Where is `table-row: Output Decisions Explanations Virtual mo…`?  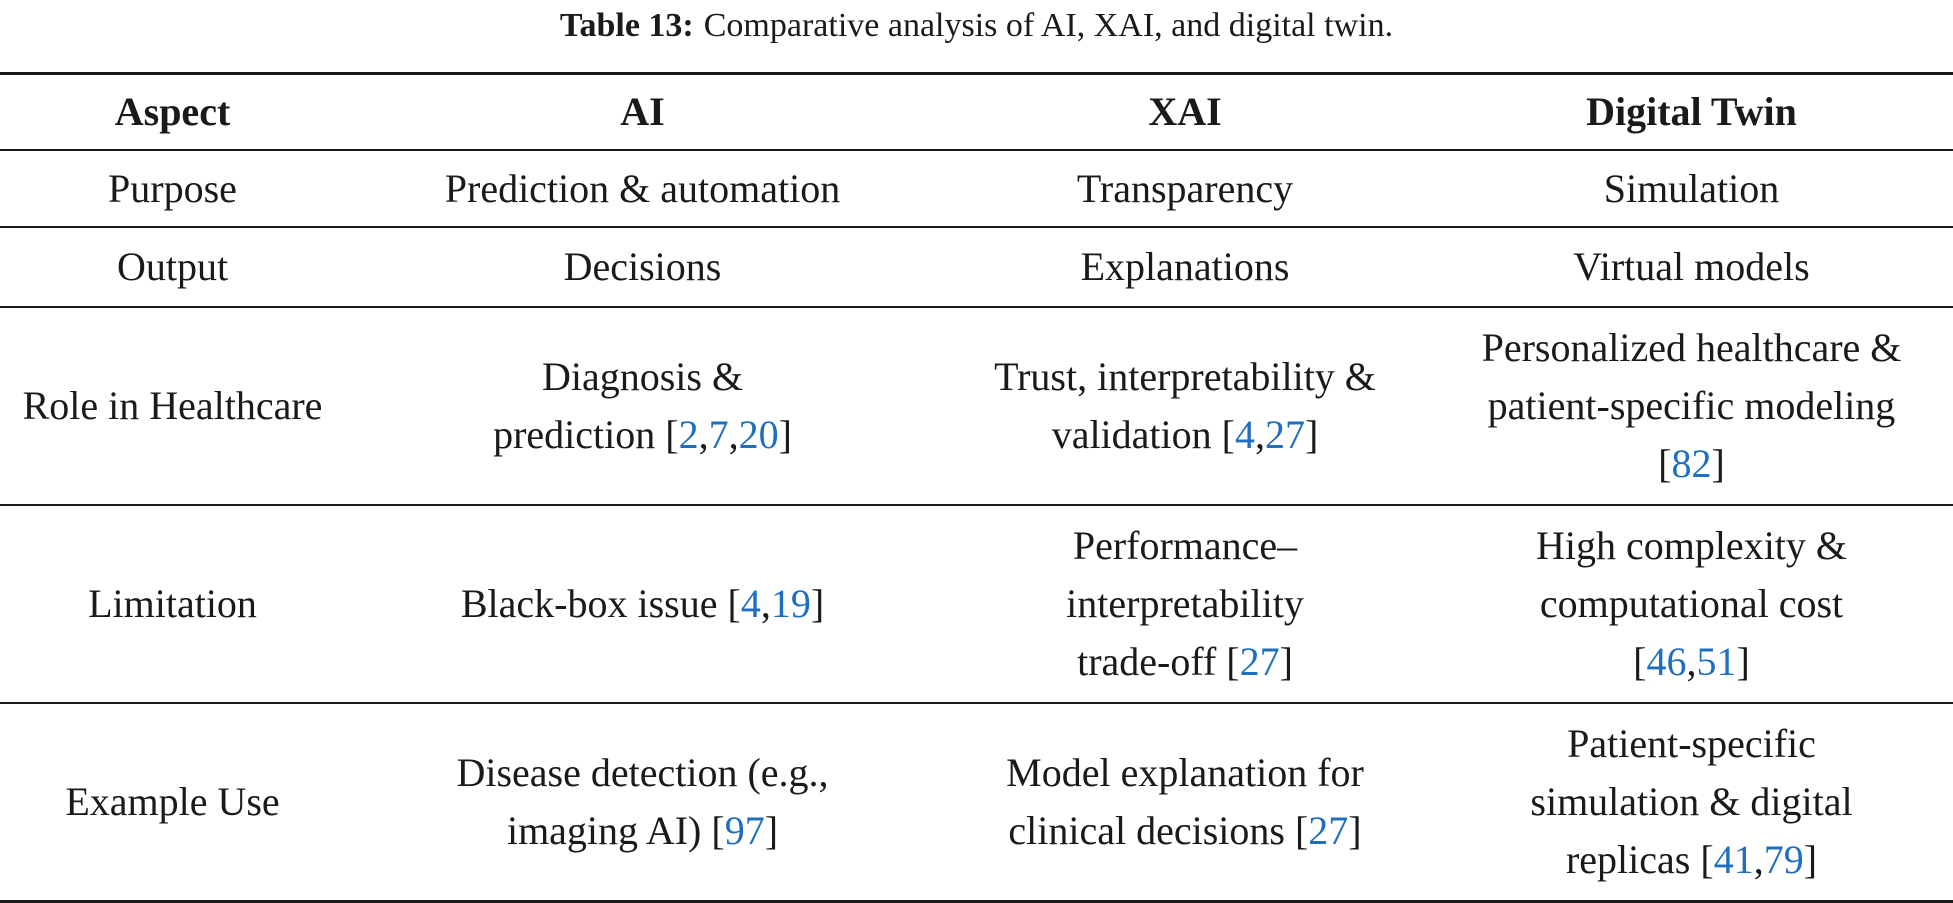
table-row: Output Decisions Explanations Virtual mo… is located at coordinates (976, 267).